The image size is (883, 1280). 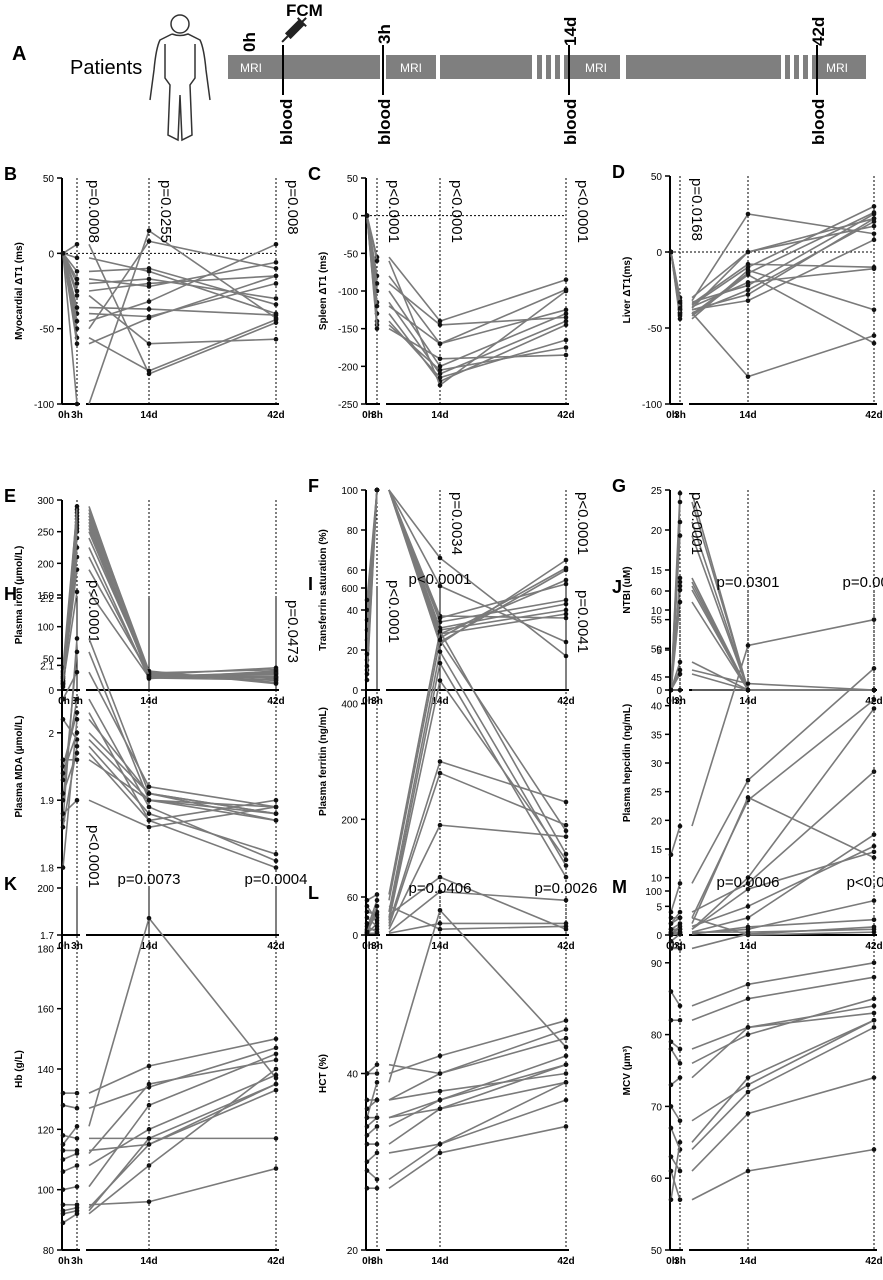 I want to click on y-tick-label: 5, so click(x=659, y=907).